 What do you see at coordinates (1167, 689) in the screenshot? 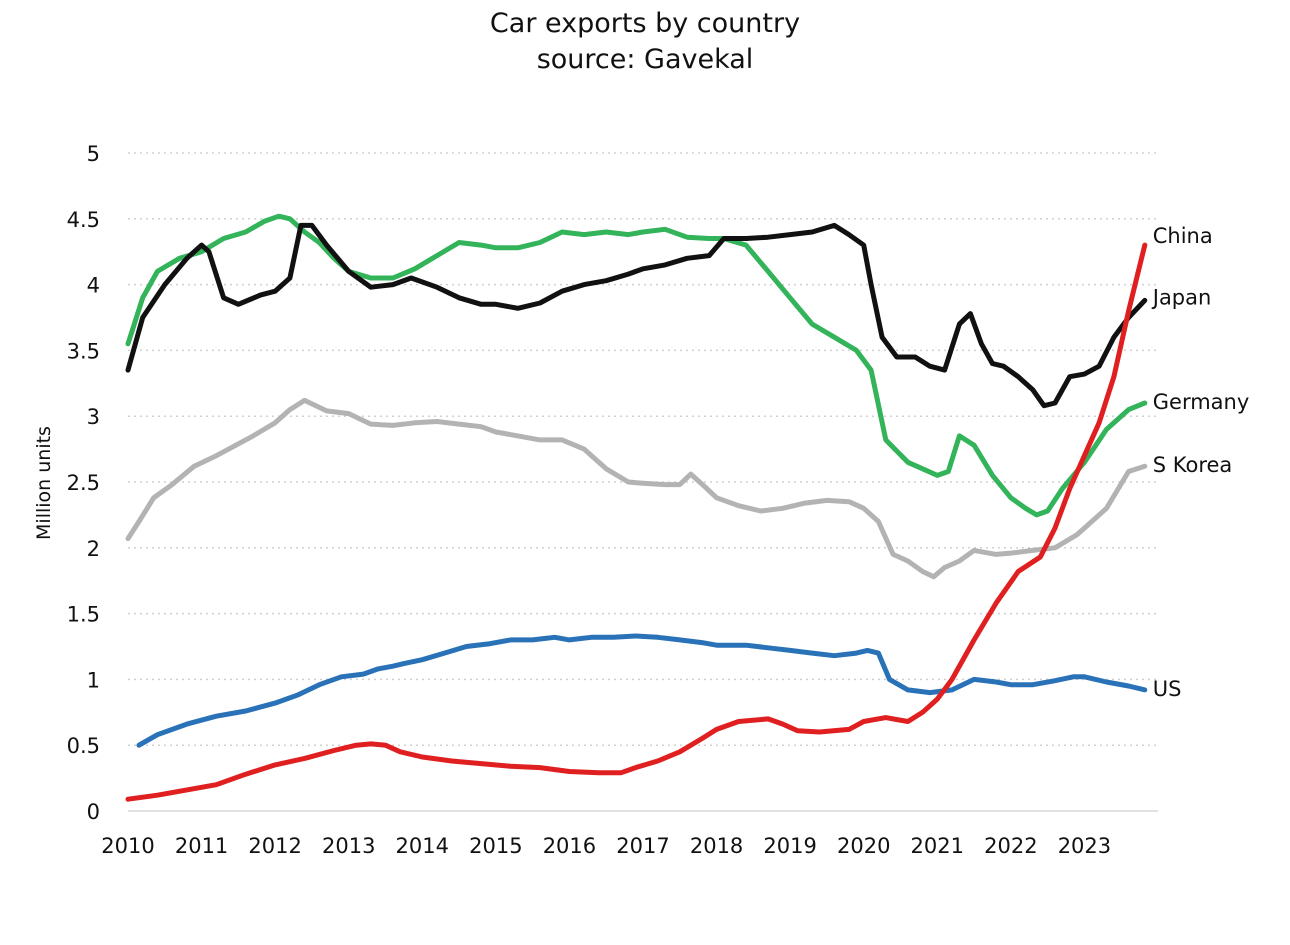
I see `series-label-us: US` at bounding box center [1167, 689].